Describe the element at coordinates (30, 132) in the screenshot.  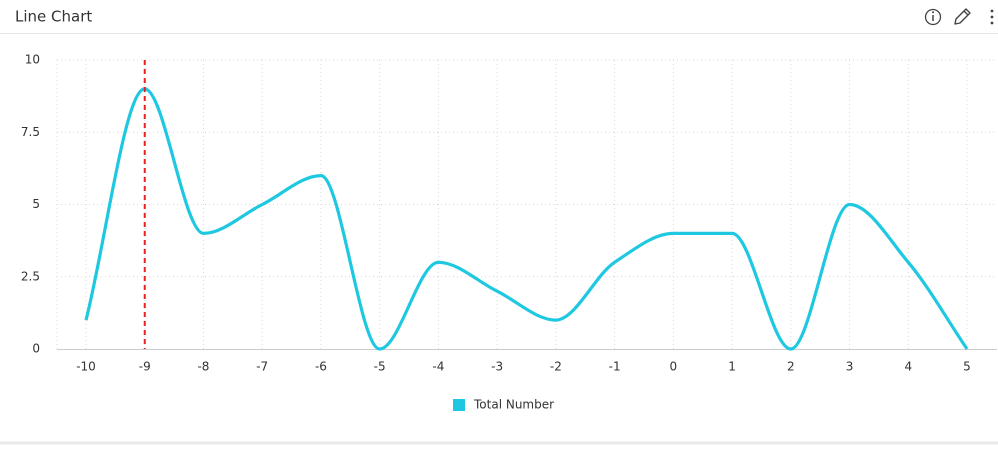
I see `y-tick-label: 7.5` at that location.